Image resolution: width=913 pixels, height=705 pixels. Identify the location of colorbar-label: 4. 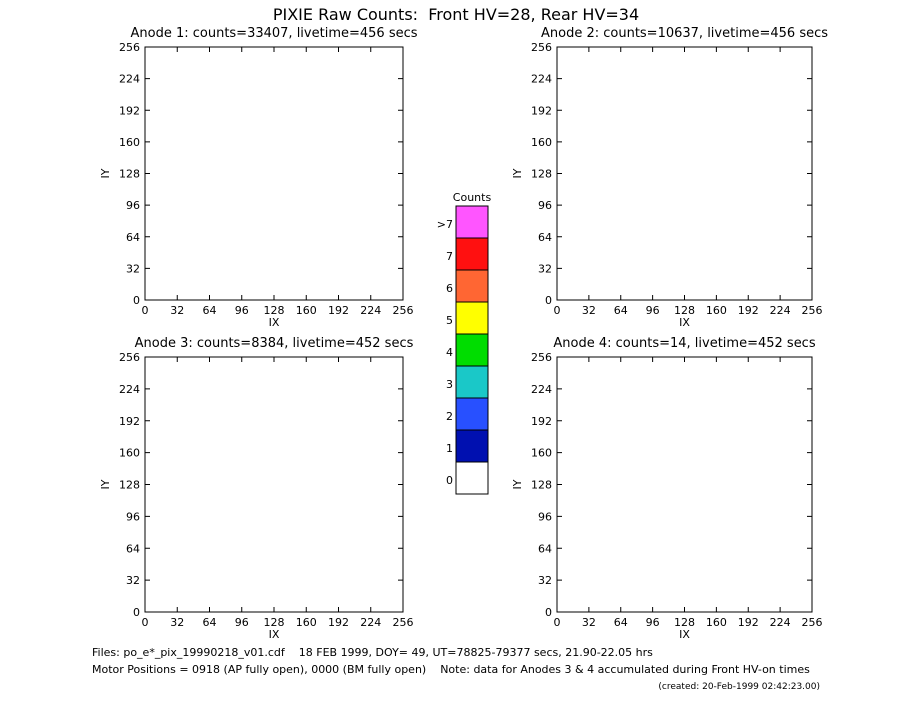
(449, 352).